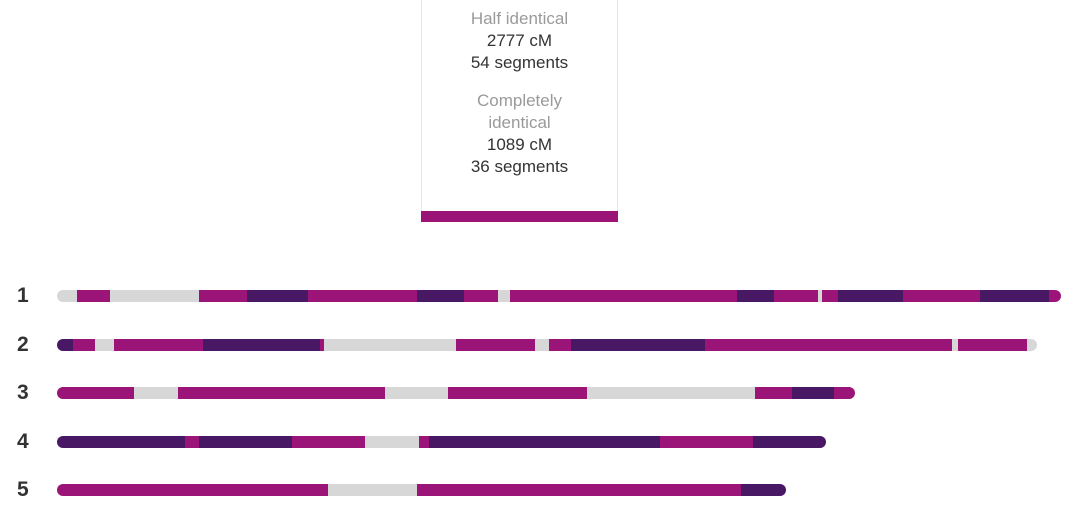 The width and height of the screenshot is (1075, 516). What do you see at coordinates (23, 344) in the screenshot?
I see `chromosome-label: 2` at bounding box center [23, 344].